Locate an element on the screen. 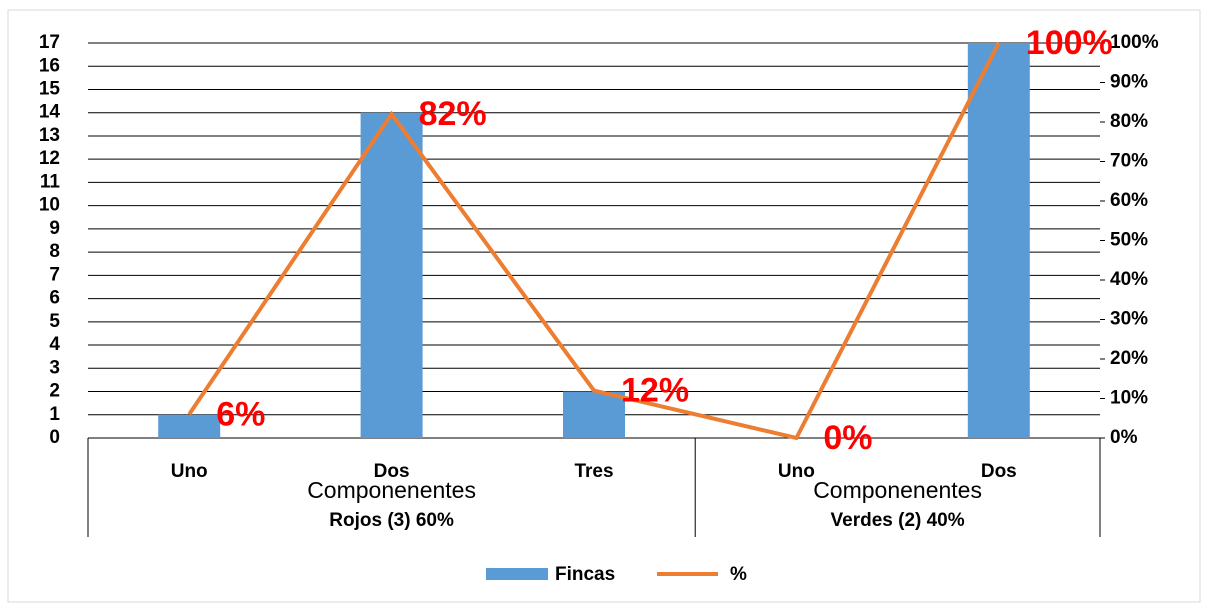 The height and width of the screenshot is (607, 1209). y-tick-label: 14 is located at coordinates (50, 112).